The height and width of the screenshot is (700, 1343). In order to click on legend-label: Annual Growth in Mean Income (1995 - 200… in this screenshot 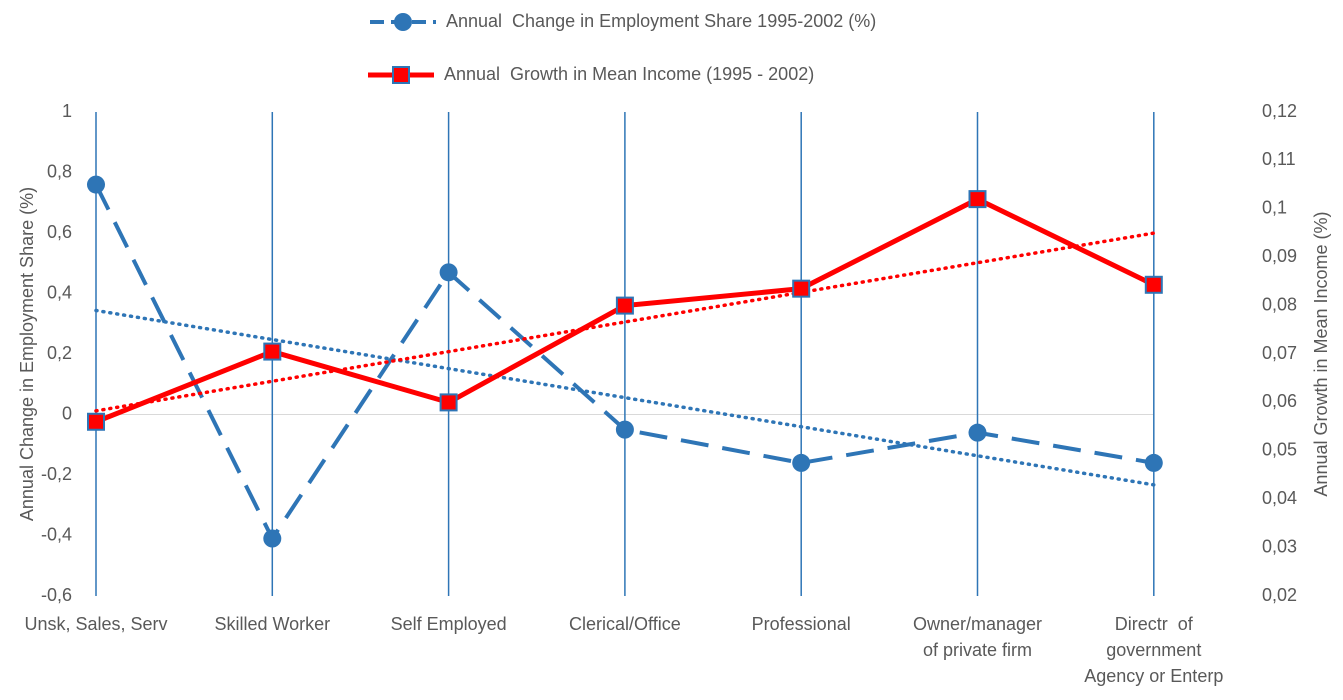, I will do `click(629, 74)`.